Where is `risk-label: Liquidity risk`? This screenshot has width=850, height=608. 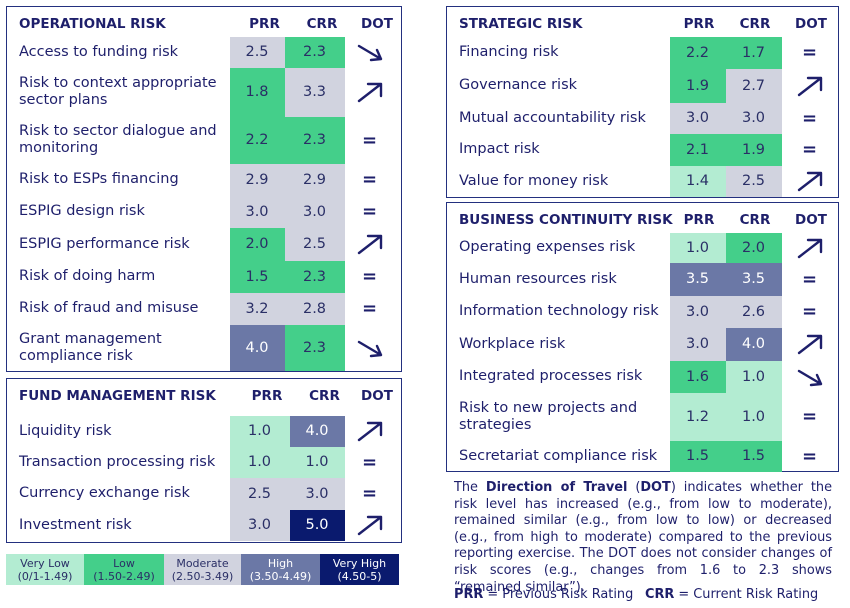
risk-label: Liquidity risk is located at coordinates (65, 430).